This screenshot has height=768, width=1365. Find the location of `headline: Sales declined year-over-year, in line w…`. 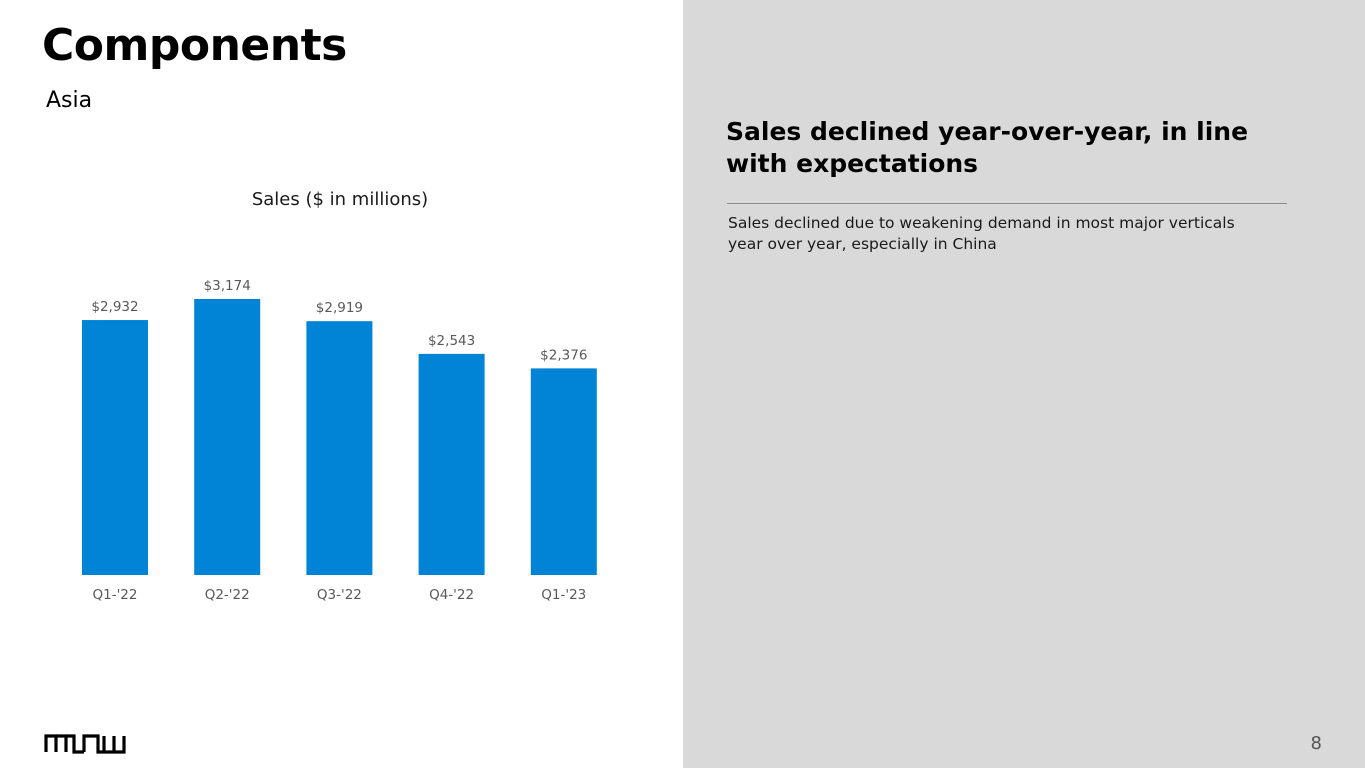

headline: Sales declined year-over-year, in line w… is located at coordinates (987, 147).